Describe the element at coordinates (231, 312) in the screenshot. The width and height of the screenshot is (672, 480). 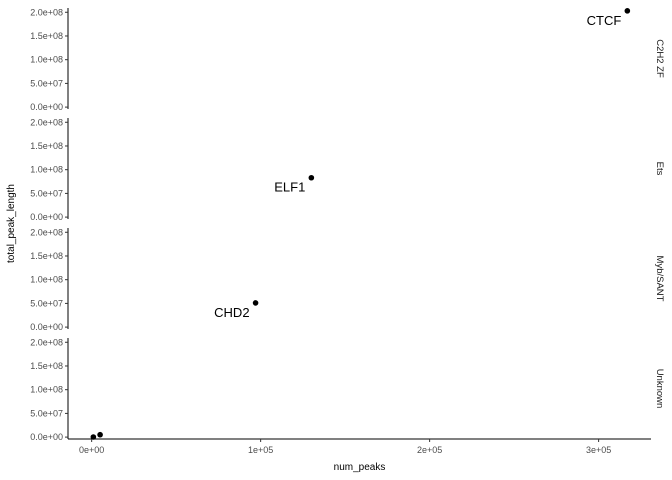
I see `point-label: CHD2` at that location.